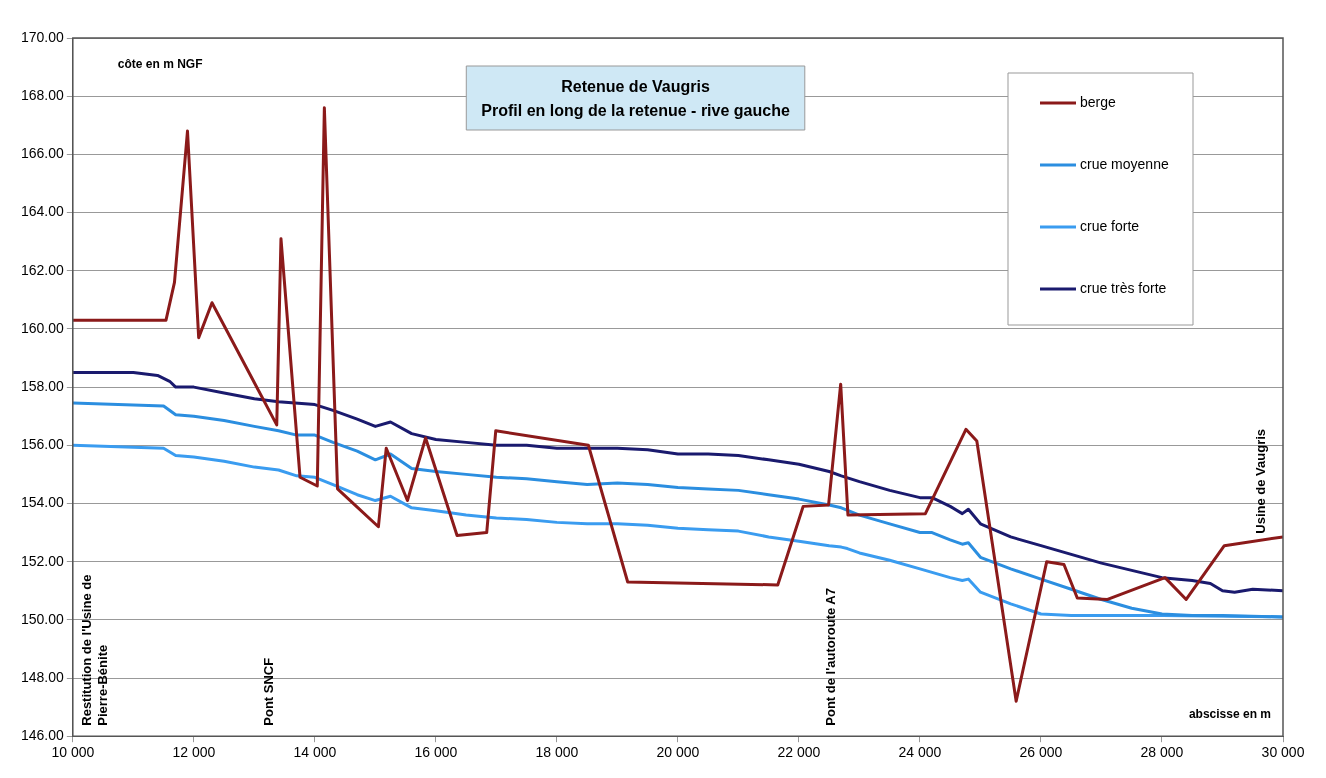 Image resolution: width=1326 pixels, height=778 pixels. What do you see at coordinates (42, 560) in the screenshot?
I see `y-tick-label: 152.00` at bounding box center [42, 560].